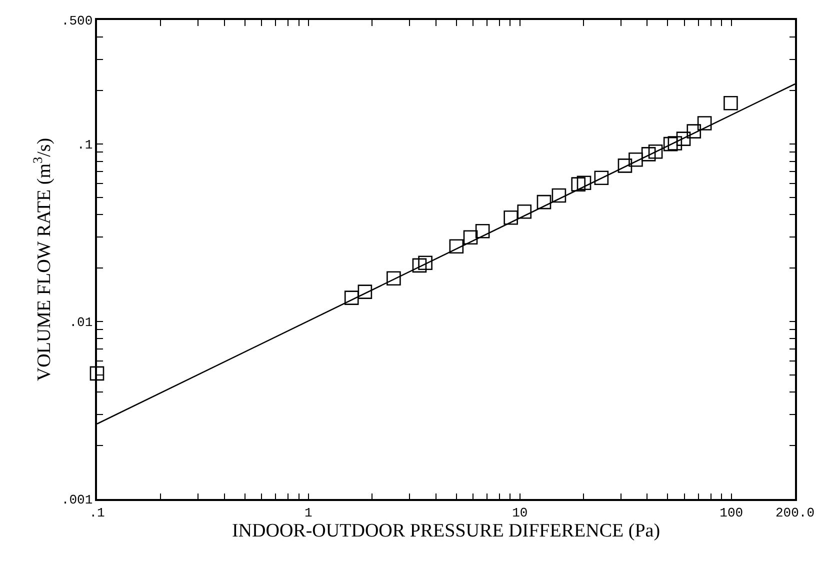  What do you see at coordinates (795, 512) in the screenshot?
I see `x-tick-label: 200.0` at bounding box center [795, 512].